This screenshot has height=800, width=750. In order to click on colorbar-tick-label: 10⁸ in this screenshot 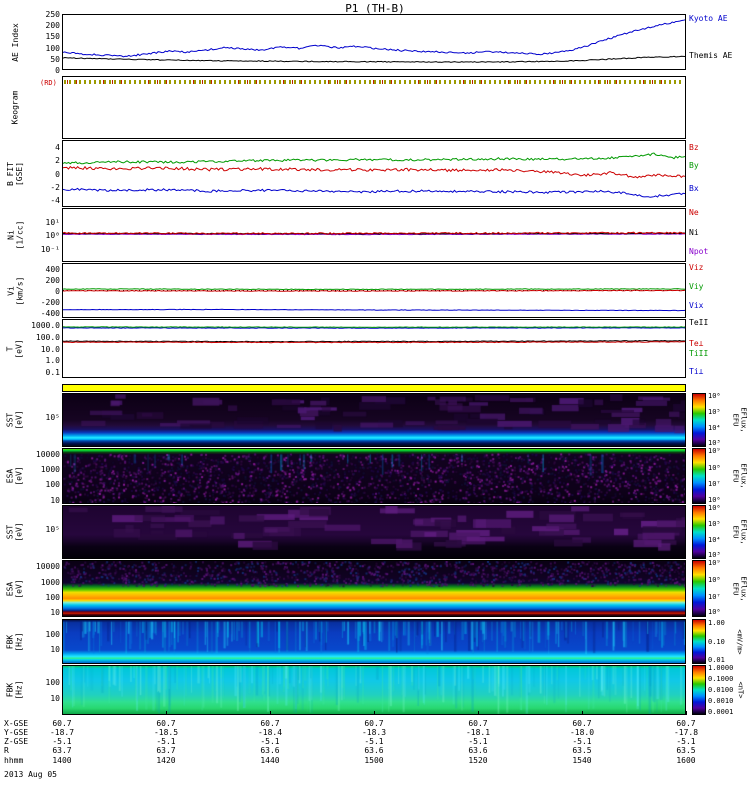, I will do `click(714, 579)`.